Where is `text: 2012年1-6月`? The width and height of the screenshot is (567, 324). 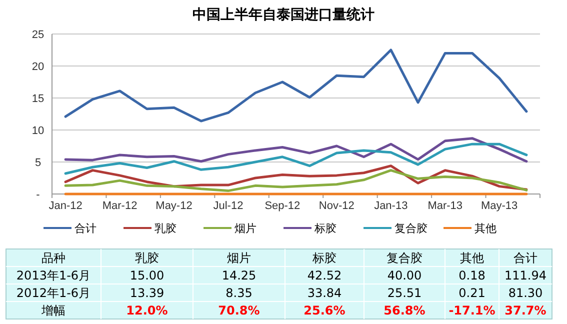 text: 2012年1-6月 is located at coordinates (53, 293).